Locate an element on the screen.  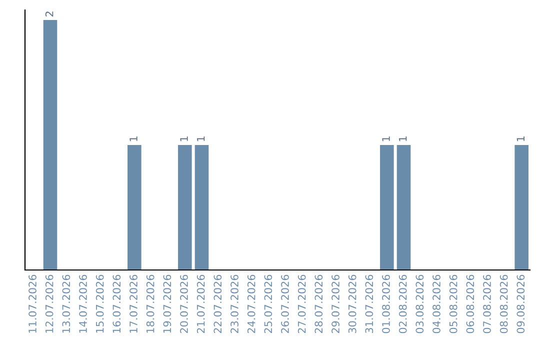
x-tick-label: 20.07.2026 is located at coordinates (184, 304).